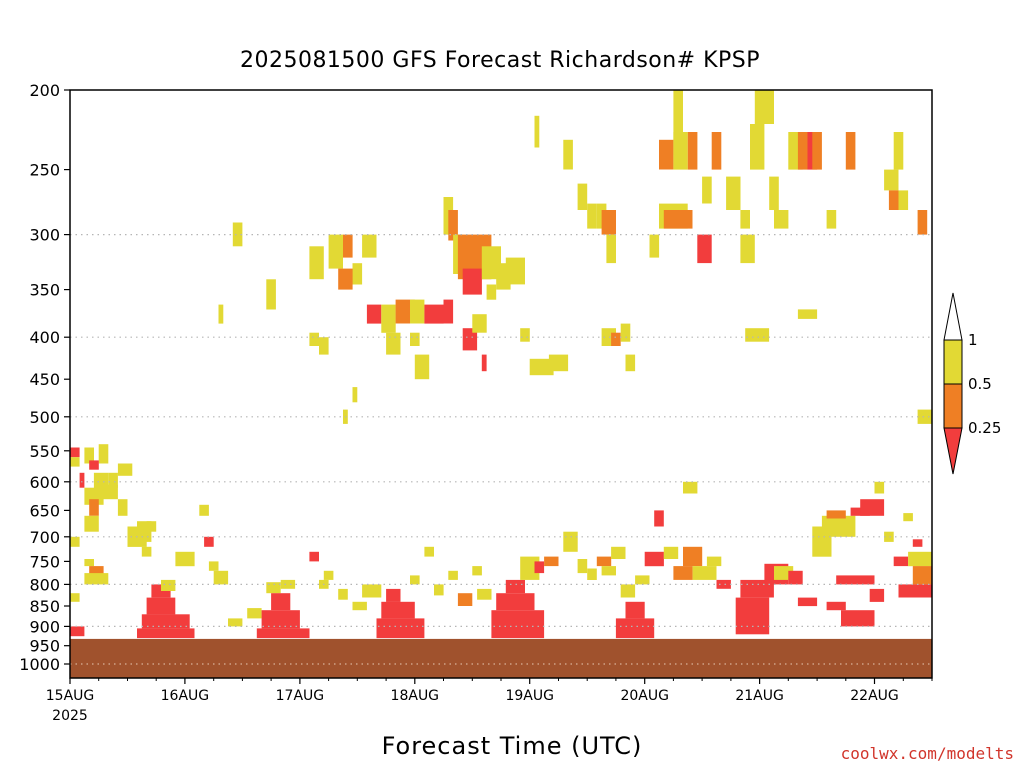  What do you see at coordinates (300, 696) in the screenshot?
I see `x-tick-label: 17AUG` at bounding box center [300, 696].